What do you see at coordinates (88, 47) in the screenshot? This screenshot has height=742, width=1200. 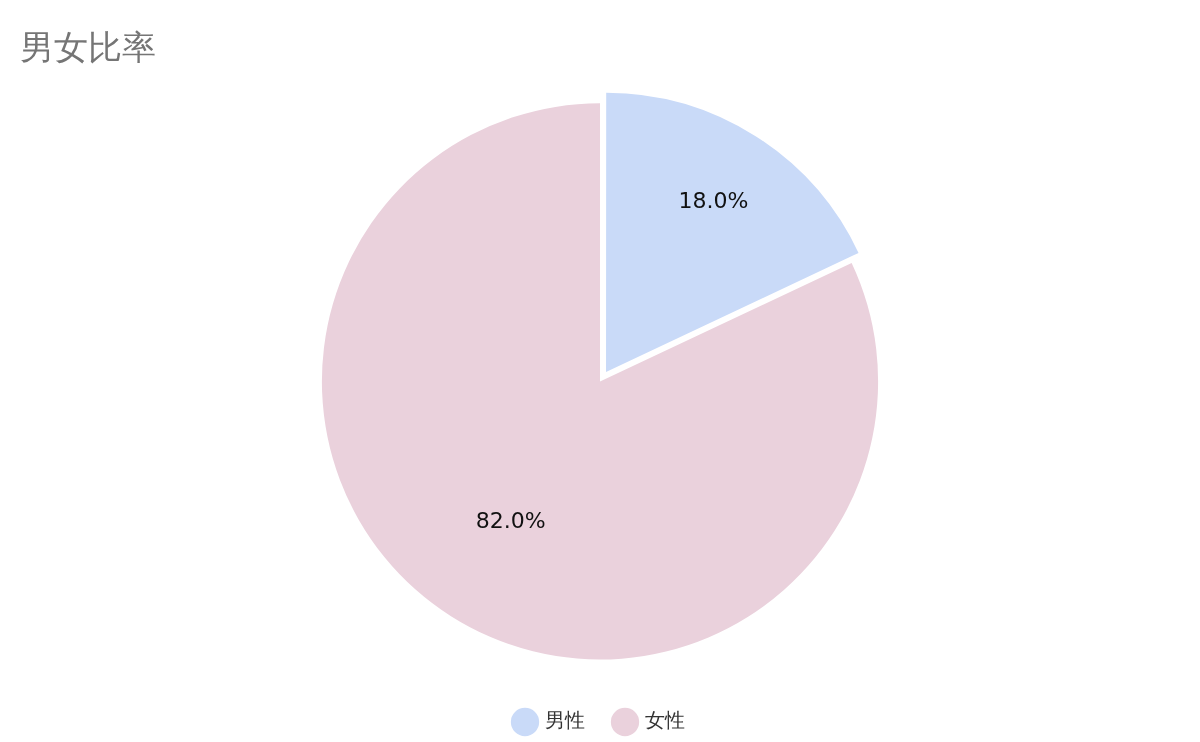 I see `chart-title: 男女比率` at bounding box center [88, 47].